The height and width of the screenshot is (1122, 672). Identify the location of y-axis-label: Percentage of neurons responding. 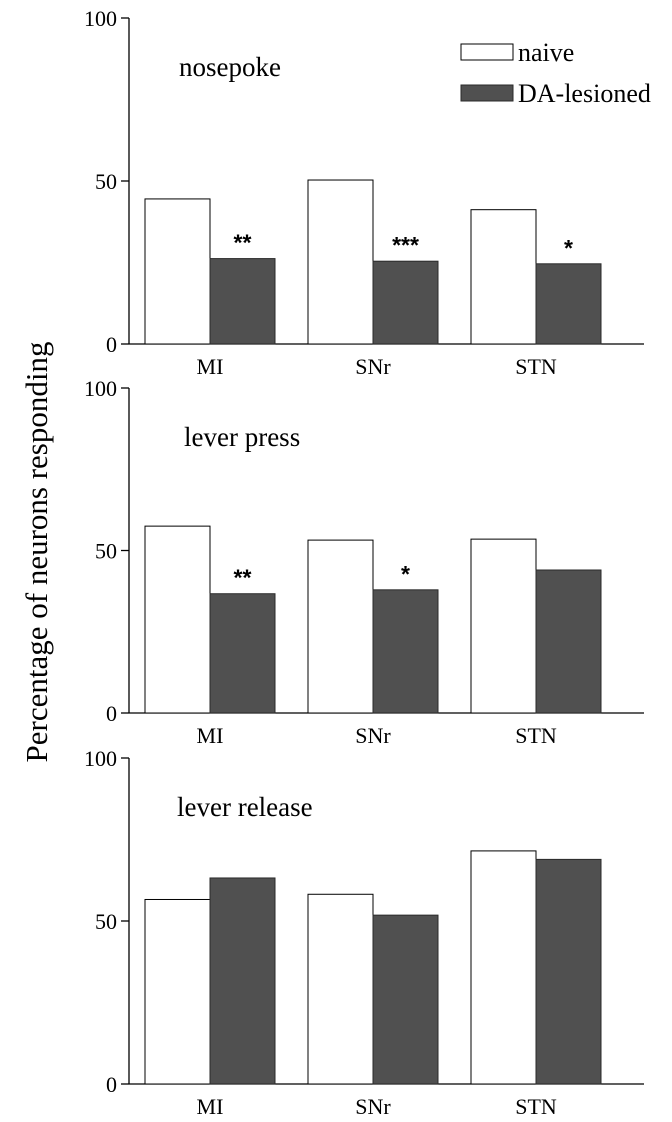
(36, 552).